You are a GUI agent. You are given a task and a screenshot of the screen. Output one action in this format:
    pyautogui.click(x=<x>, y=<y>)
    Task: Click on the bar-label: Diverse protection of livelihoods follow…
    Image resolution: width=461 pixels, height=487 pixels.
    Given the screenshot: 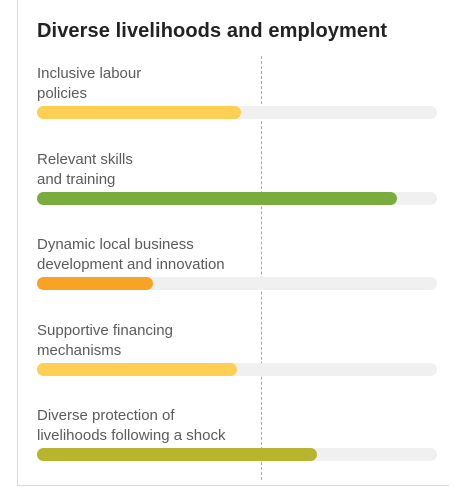 What is the action you would take?
    pyautogui.click(x=133, y=426)
    